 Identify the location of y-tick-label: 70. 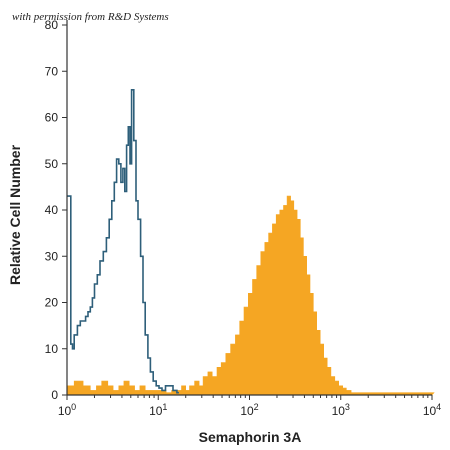
(52, 71).